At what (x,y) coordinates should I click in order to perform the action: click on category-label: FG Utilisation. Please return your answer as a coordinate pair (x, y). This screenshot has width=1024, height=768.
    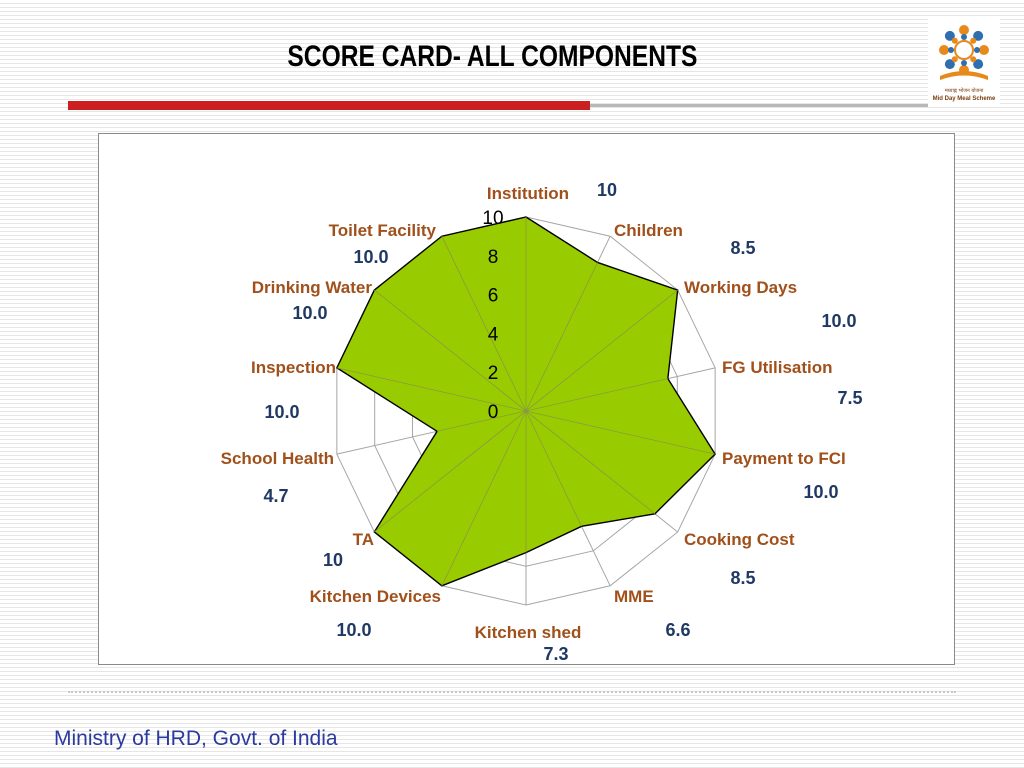
    Looking at the image, I should click on (777, 367).